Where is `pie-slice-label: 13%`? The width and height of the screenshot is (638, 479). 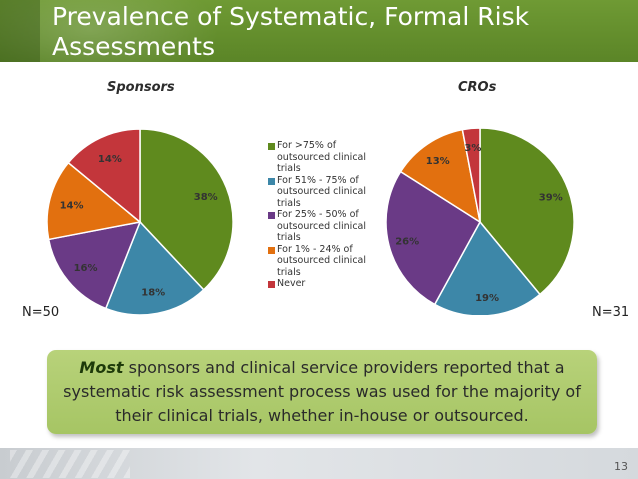 pie-slice-label: 13% is located at coordinates (438, 161).